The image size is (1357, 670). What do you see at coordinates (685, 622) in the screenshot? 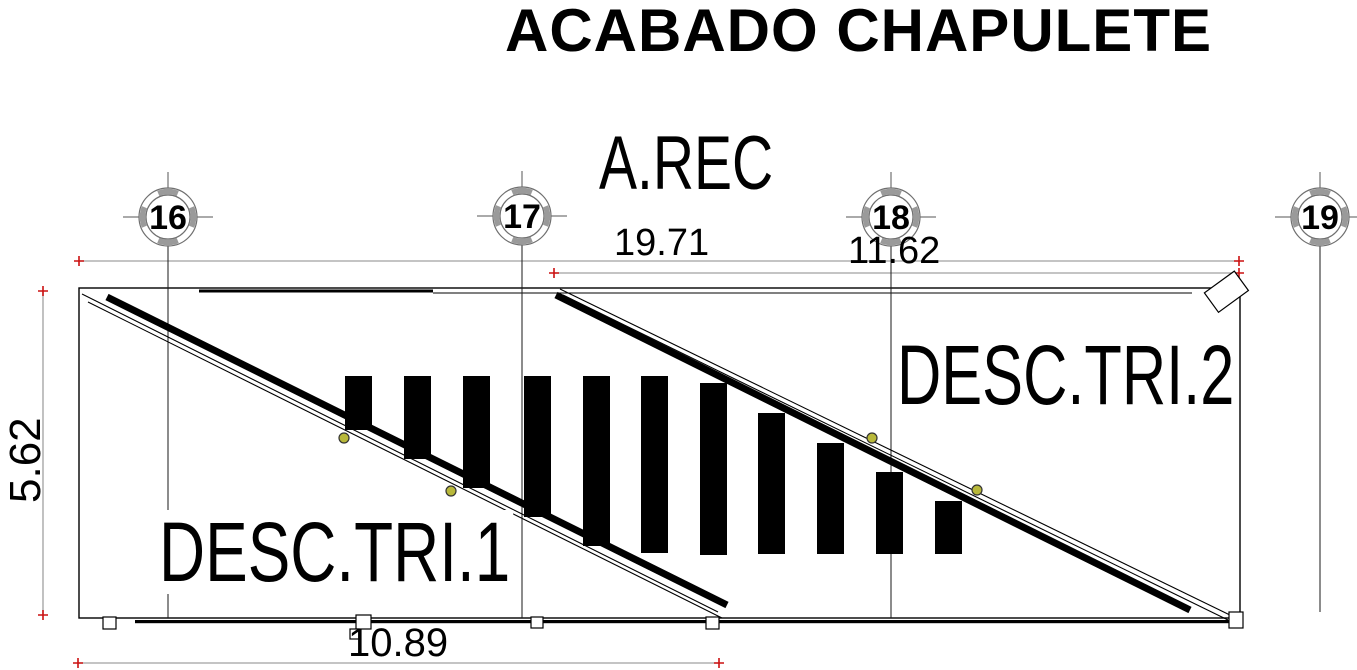
I see `bottom-edge-heavy-line` at bounding box center [685, 622].